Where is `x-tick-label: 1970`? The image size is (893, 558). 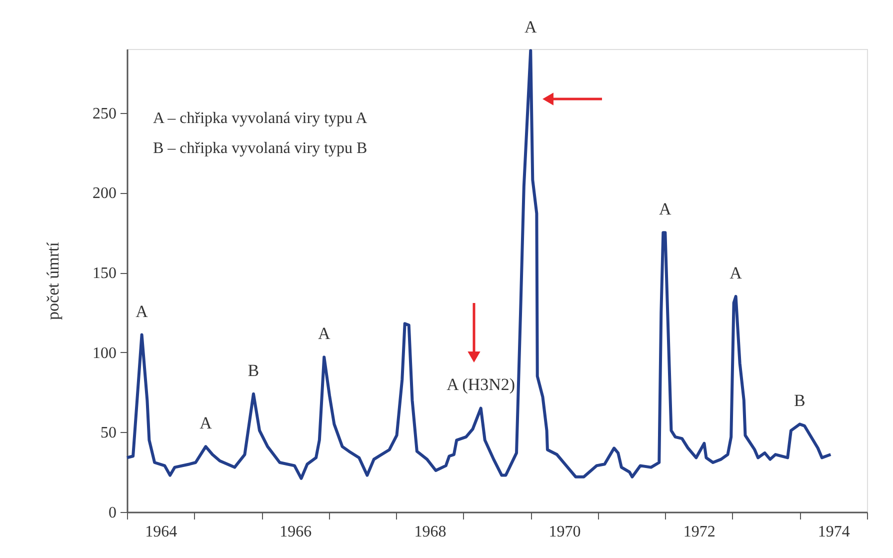 x-tick-label: 1970 is located at coordinates (564, 532).